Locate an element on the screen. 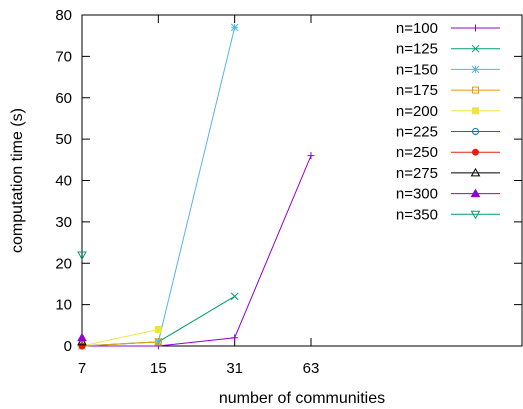 This screenshot has height=409, width=523. y-tick-label: 60 is located at coordinates (63, 98).